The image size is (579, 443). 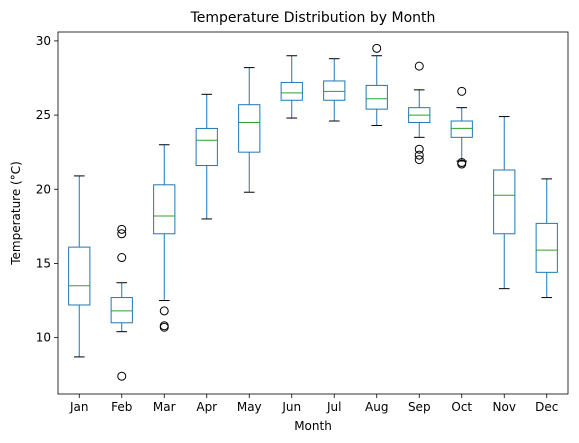 I want to click on box-jun, so click(x=291, y=87).